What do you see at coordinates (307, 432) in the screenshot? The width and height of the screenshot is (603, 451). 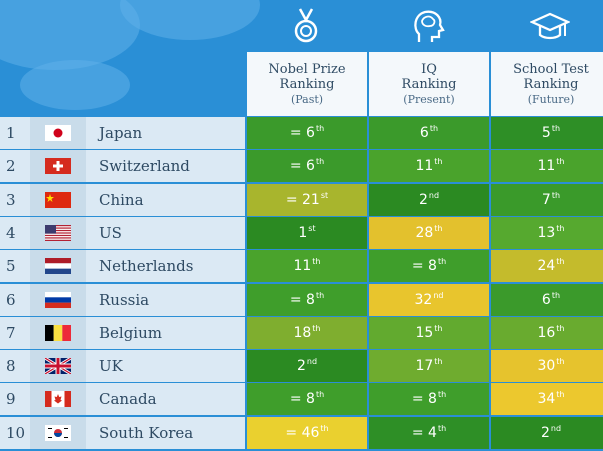 I see `rank-cell: = 46th` at bounding box center [307, 432].